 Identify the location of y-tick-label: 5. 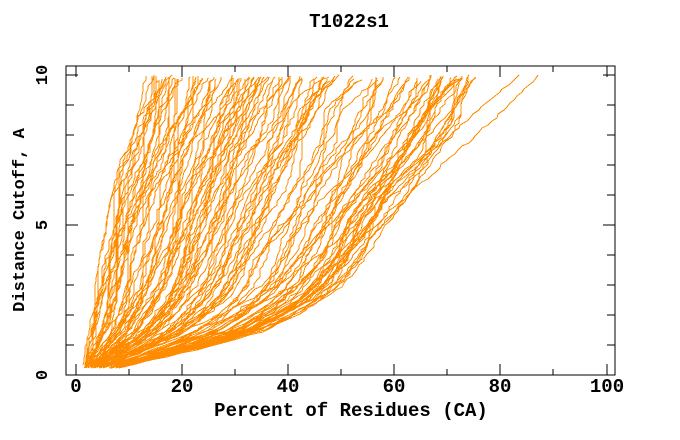
(43, 225).